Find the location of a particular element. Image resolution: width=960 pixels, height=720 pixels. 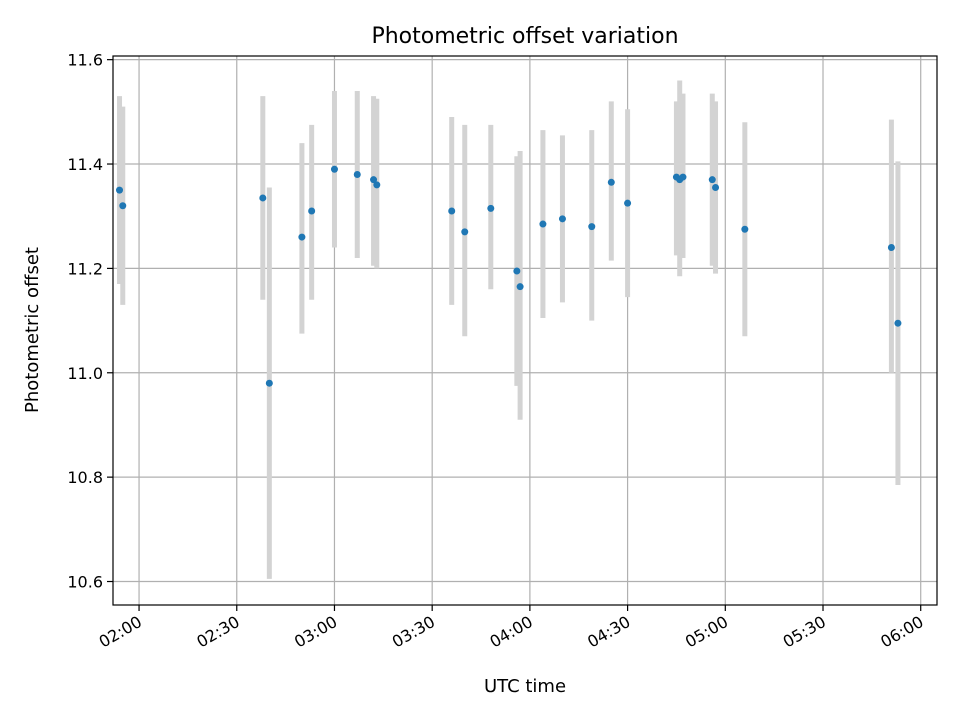

y-tick-label: 11.6 is located at coordinates (85, 60).